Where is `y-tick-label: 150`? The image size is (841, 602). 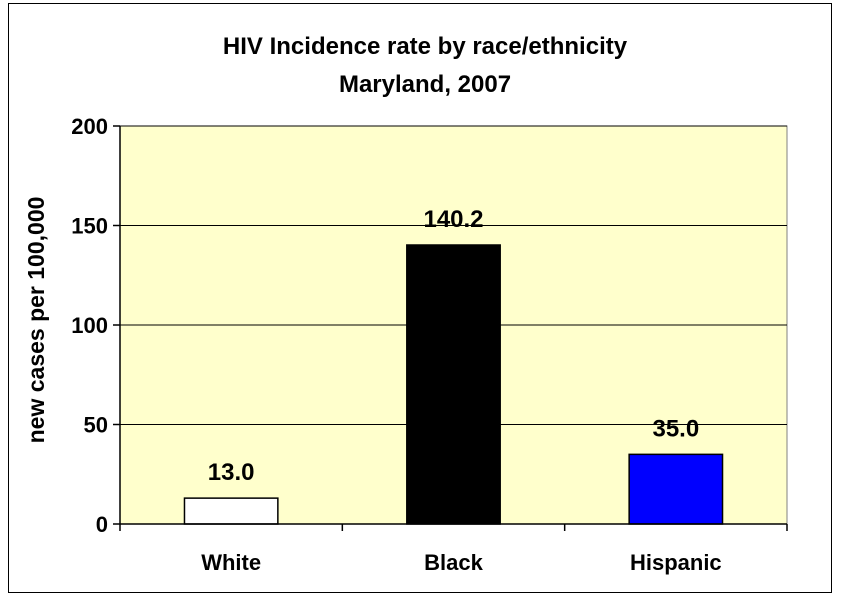 y-tick-label: 150 is located at coordinates (89, 226).